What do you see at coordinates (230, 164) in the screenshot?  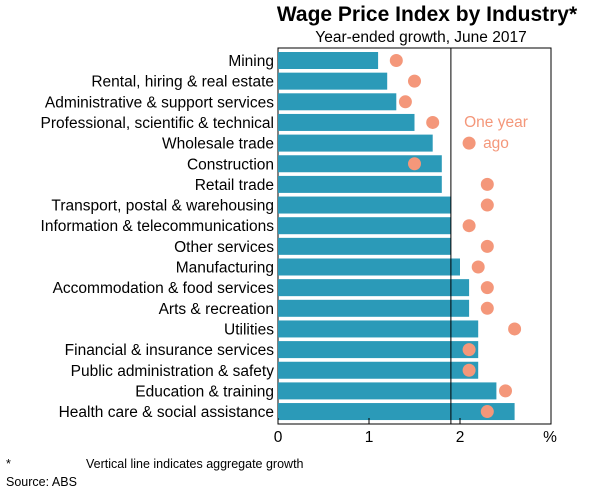 I see `category-label: Construction` at bounding box center [230, 164].